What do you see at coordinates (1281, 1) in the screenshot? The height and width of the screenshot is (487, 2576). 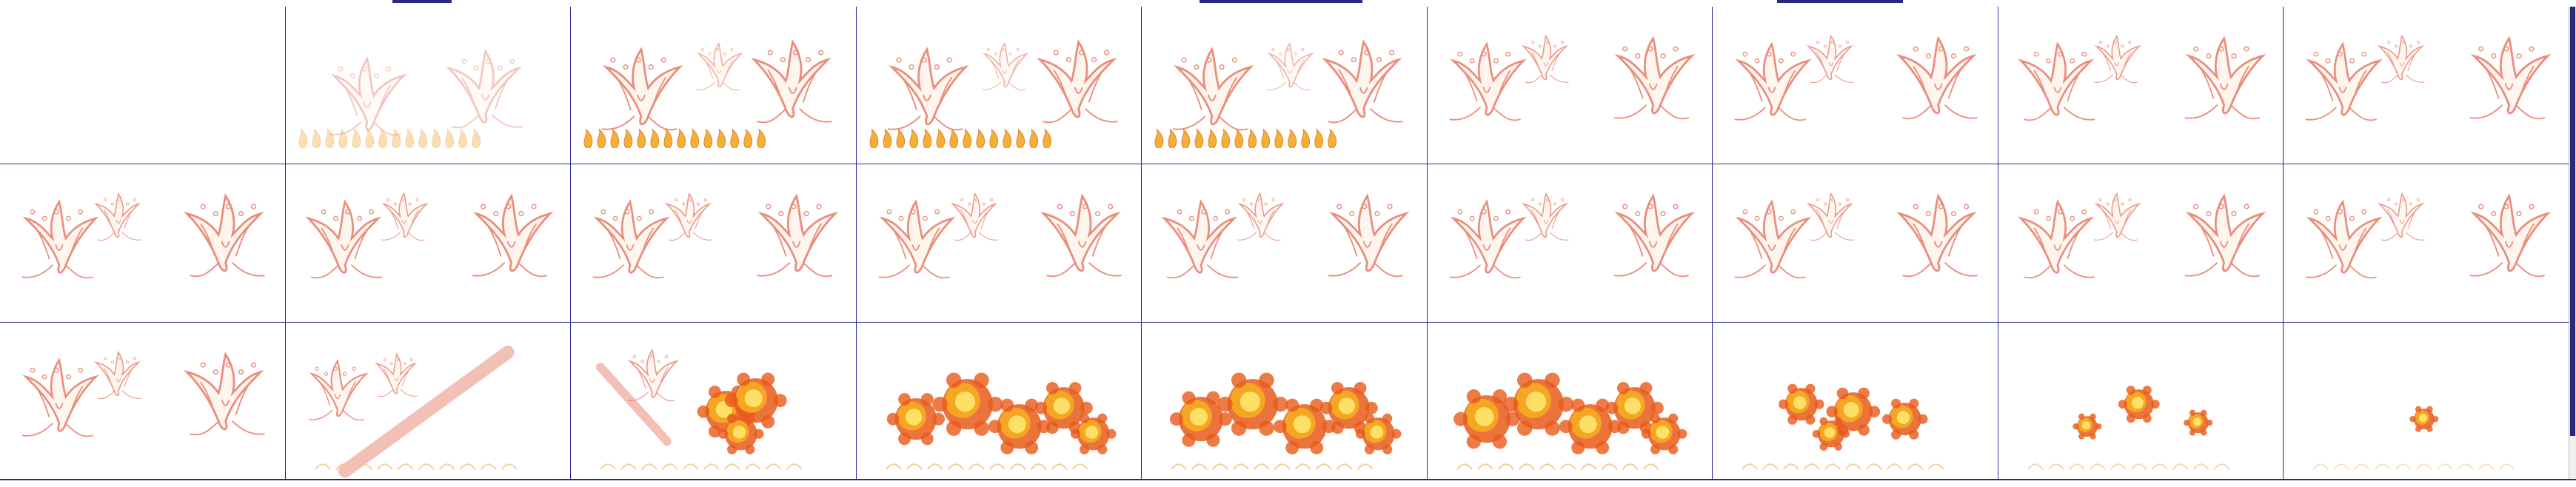 I see `title-accent` at bounding box center [1281, 1].